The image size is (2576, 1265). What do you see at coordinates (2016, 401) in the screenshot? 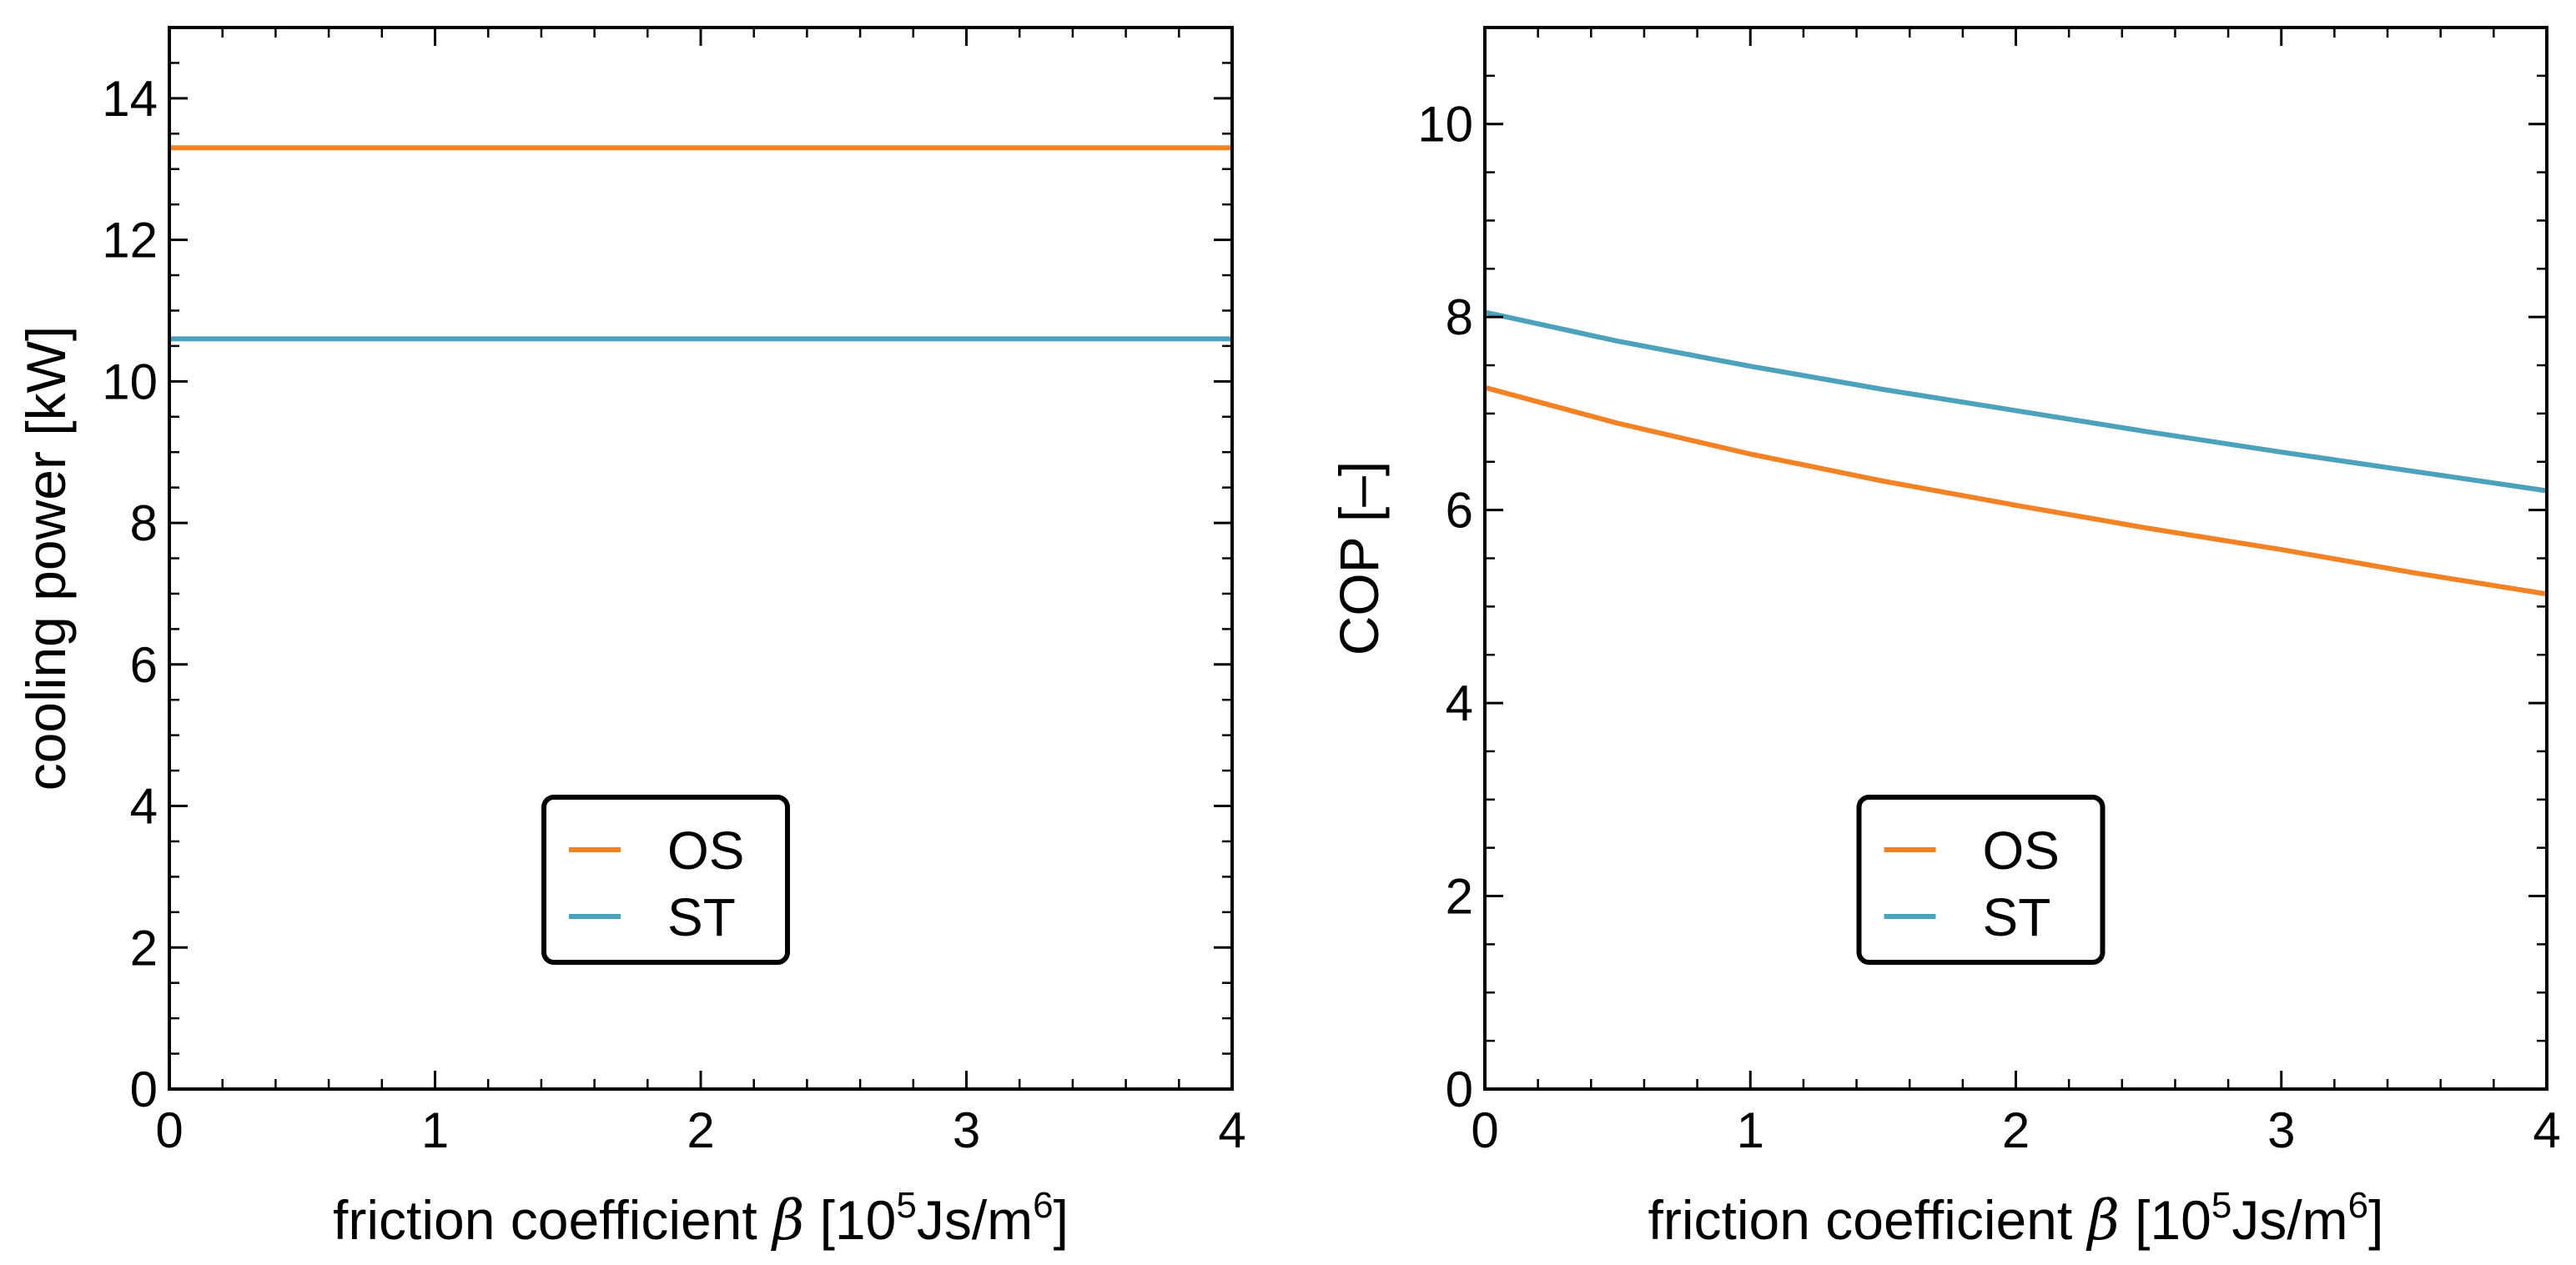
I see `series-line-st` at bounding box center [2016, 401].